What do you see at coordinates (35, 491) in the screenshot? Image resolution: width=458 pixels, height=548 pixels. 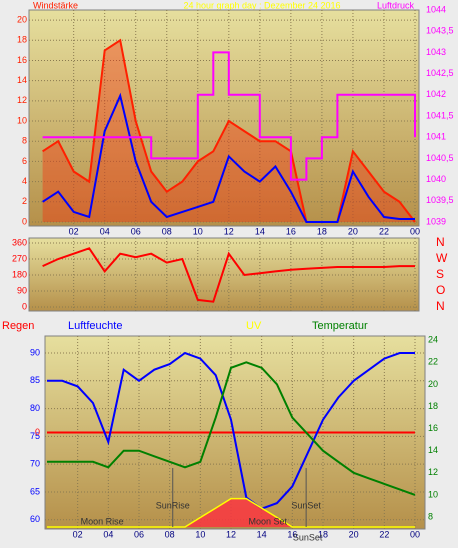 I see `y-tick-label: 65` at bounding box center [35, 491].